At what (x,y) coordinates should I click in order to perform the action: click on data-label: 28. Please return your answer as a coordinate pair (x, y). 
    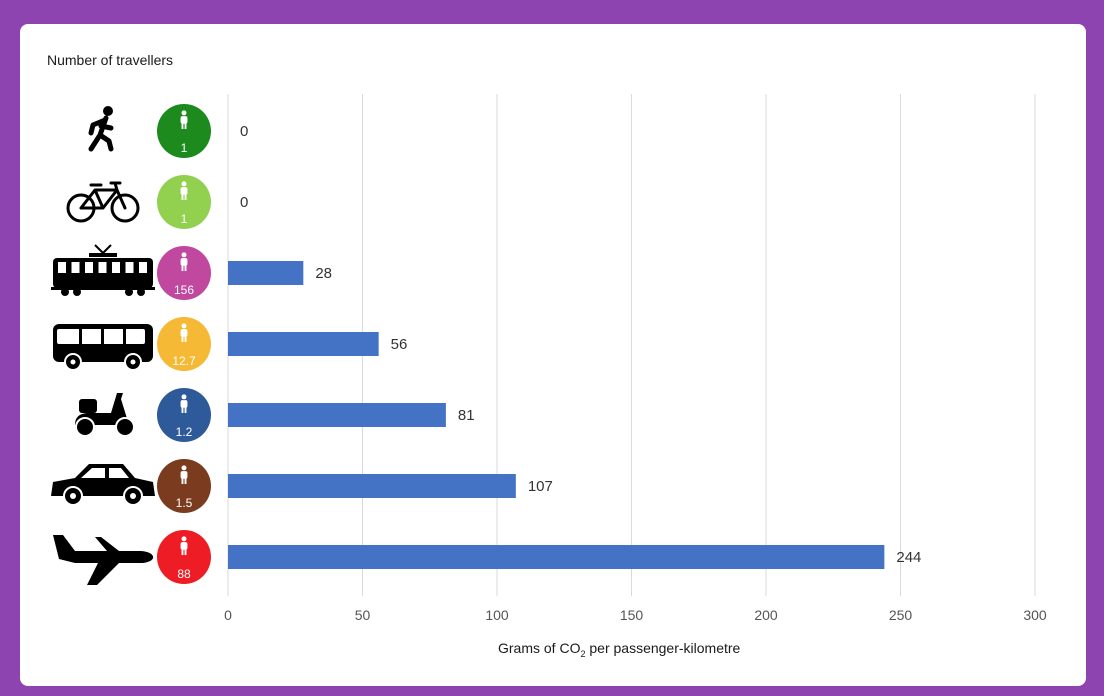
    Looking at the image, I should click on (323, 273).